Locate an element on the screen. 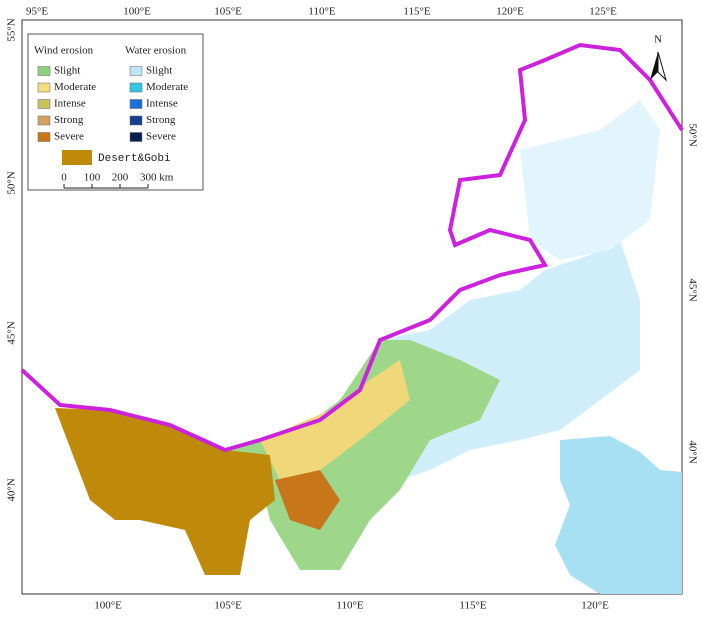 The height and width of the screenshot is (618, 702). latitude-label: 55°N is located at coordinates (12, 29).